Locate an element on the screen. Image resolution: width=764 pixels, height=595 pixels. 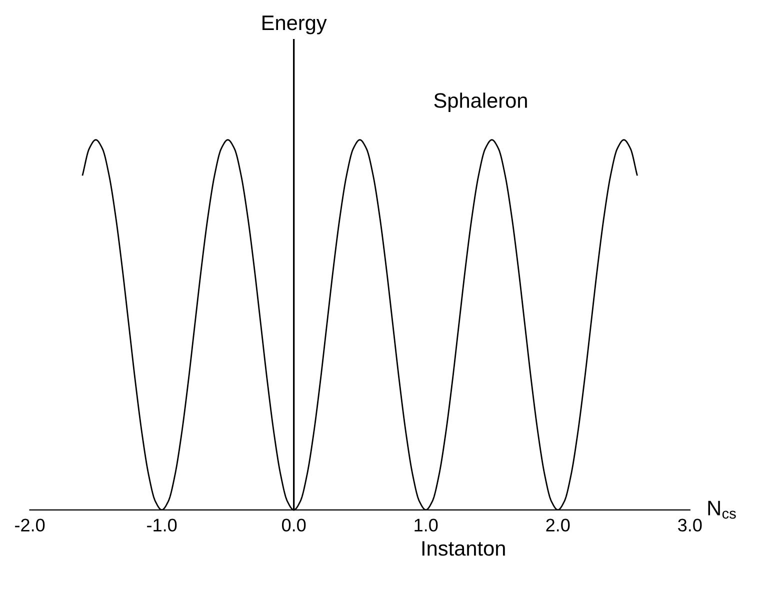
x-tick-label: -2.0 is located at coordinates (30, 525).